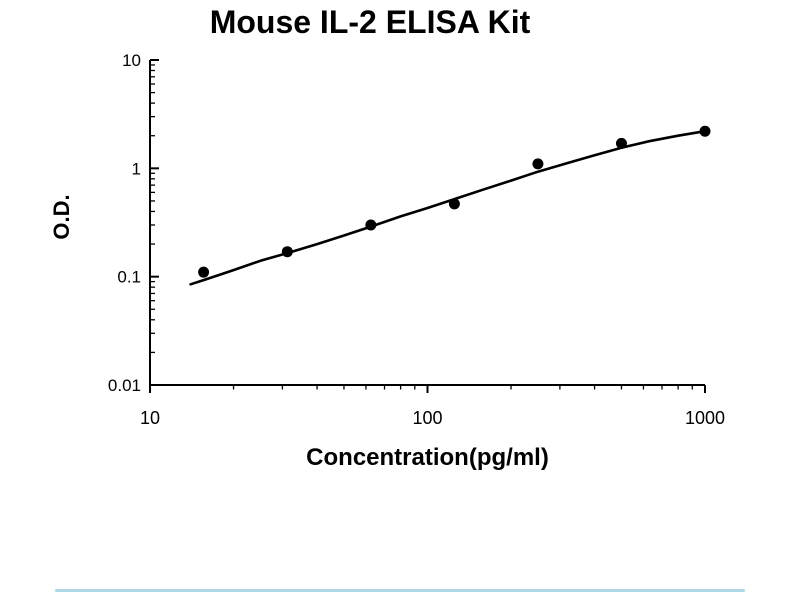 The width and height of the screenshot is (800, 600). What do you see at coordinates (427, 457) in the screenshot?
I see `x-axis-label: Concentration(pg/ml)` at bounding box center [427, 457].